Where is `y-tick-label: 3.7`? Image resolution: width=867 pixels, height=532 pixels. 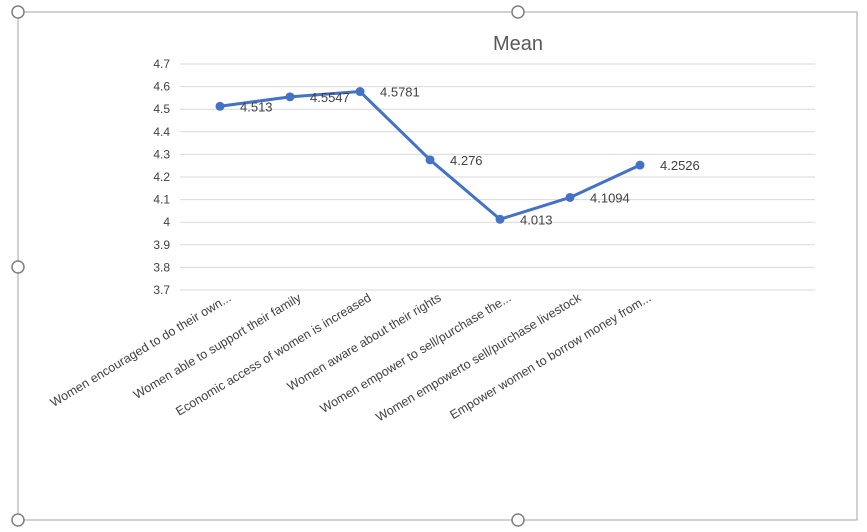
y-tick-label: 3.7 is located at coordinates (161, 290).